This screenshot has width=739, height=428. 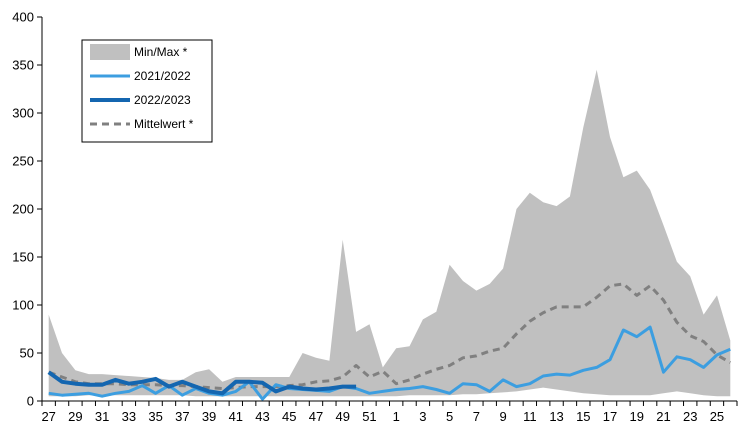 What do you see at coordinates (476, 416) in the screenshot?
I see `x-tick-label: 7` at bounding box center [476, 416].